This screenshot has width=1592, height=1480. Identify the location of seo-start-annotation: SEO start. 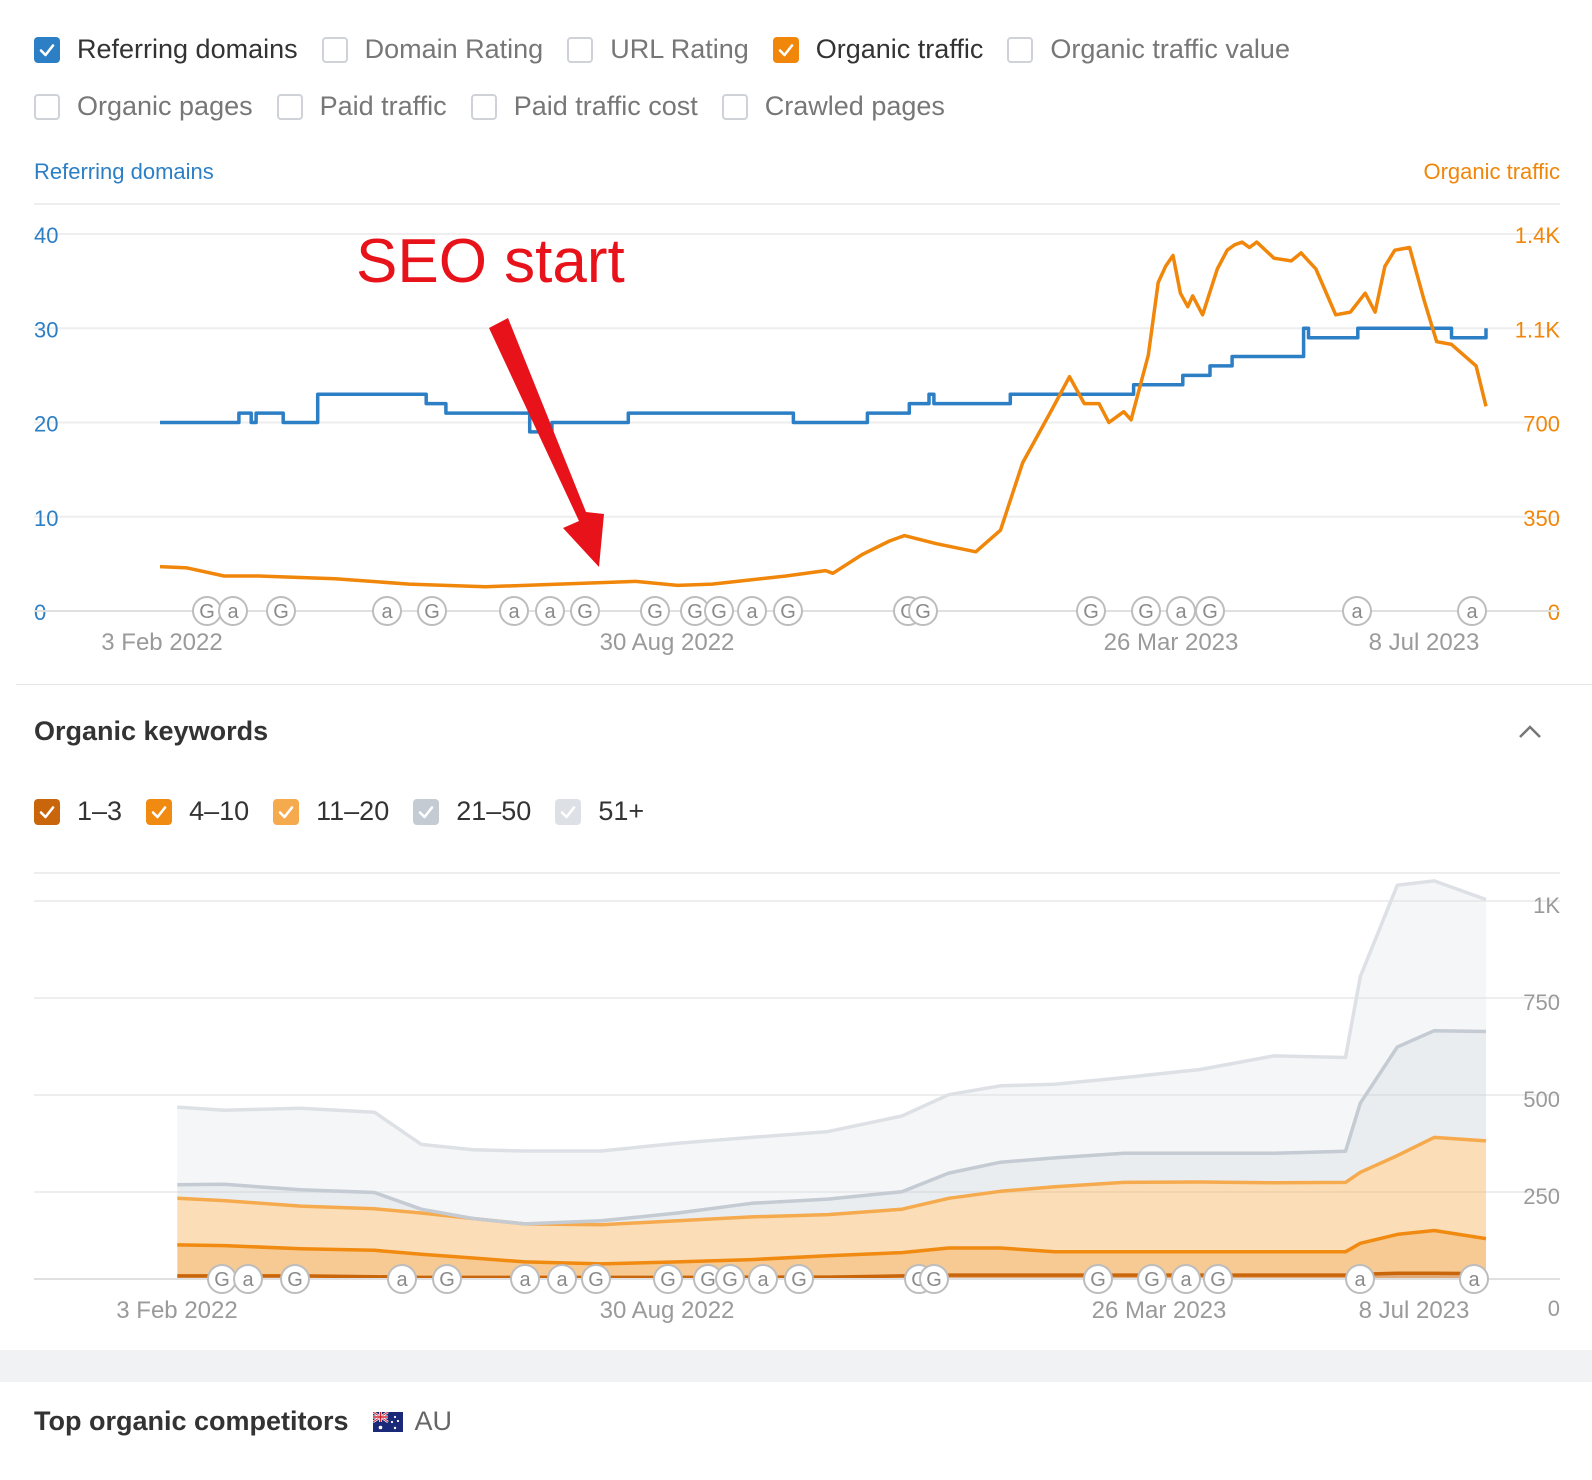
(490, 261).